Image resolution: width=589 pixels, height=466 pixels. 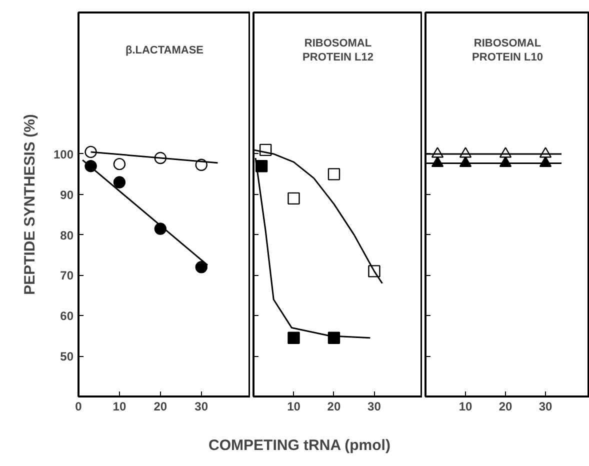 What do you see at coordinates (338, 50) in the screenshot?
I see `text: RIBOSOMAL PROTEIN L12` at bounding box center [338, 50].